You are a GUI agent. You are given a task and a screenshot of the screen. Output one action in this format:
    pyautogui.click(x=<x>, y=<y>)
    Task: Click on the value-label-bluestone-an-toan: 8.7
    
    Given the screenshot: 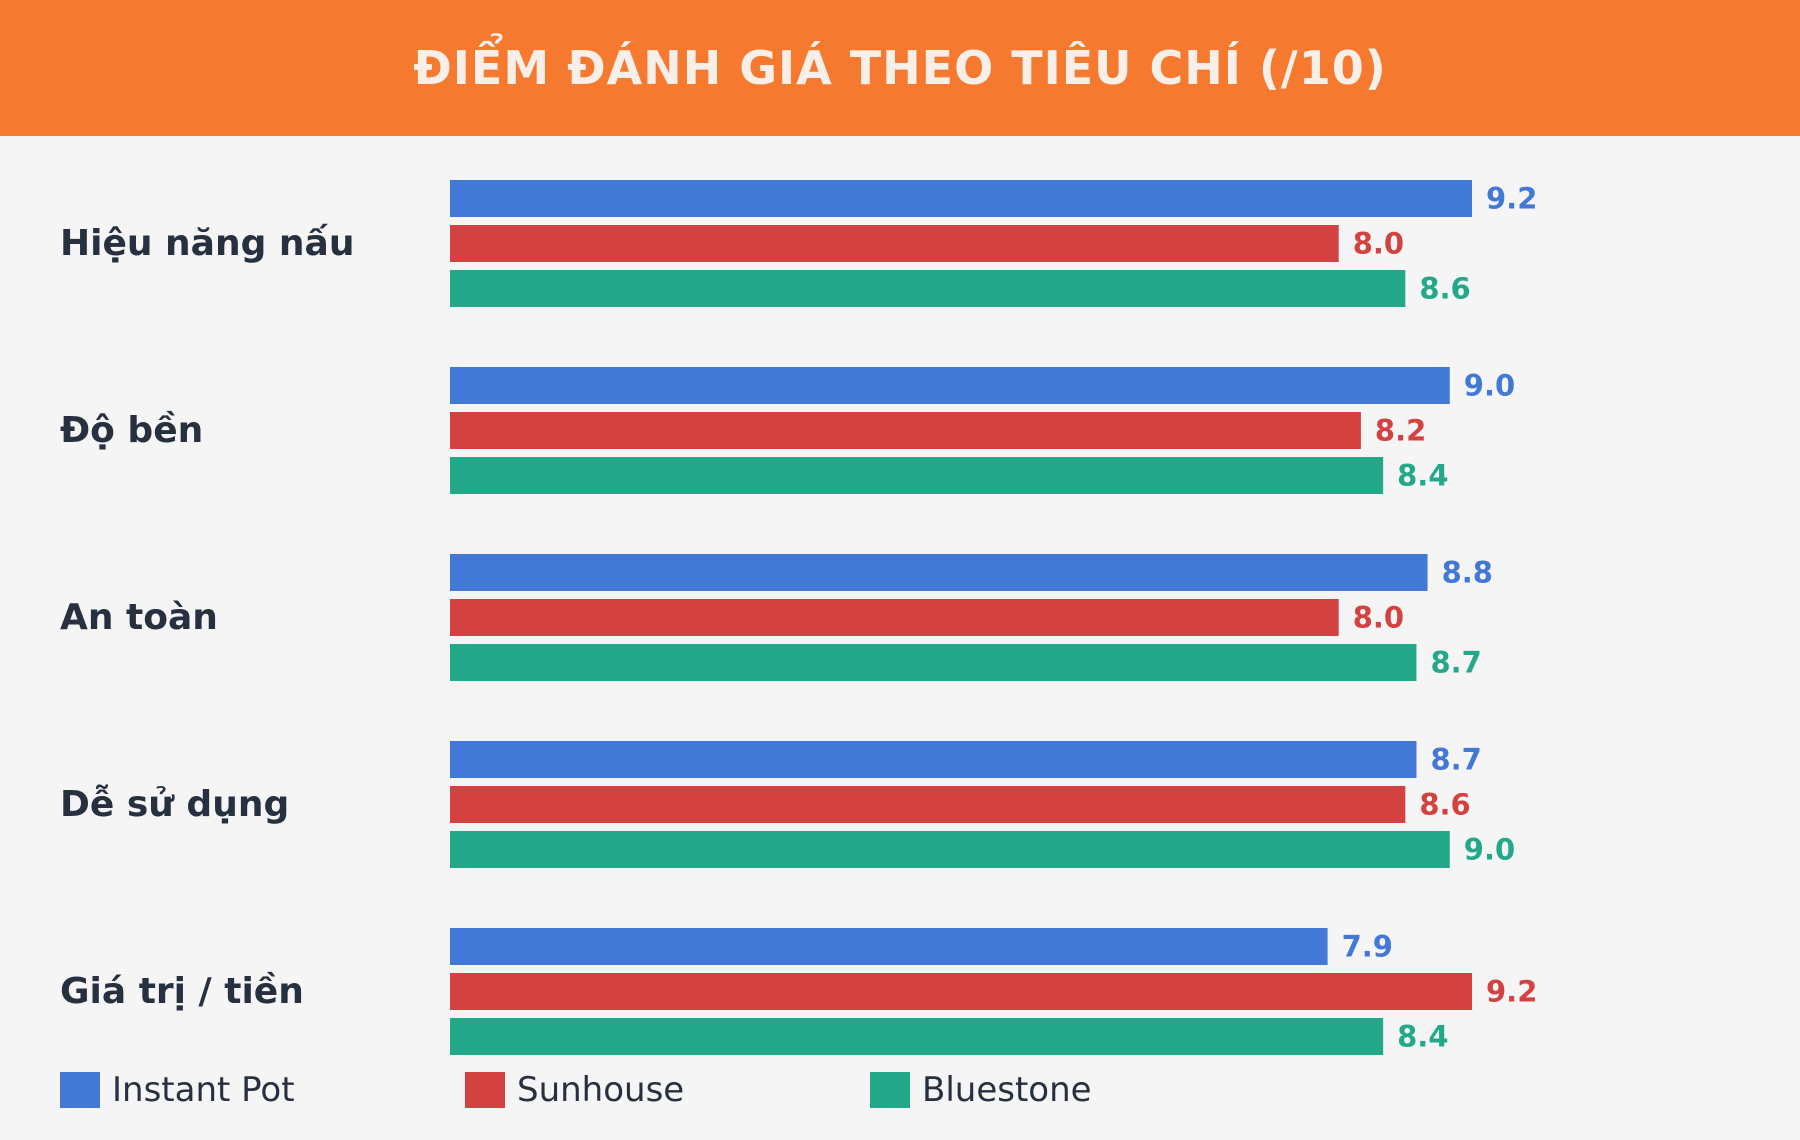 What is the action you would take?
    pyautogui.click(x=1455, y=663)
    